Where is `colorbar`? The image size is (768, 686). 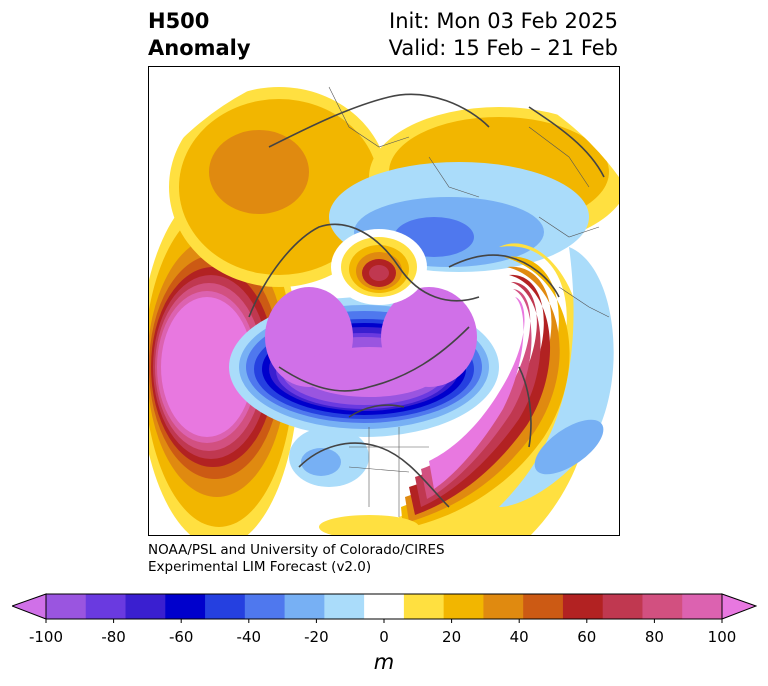 colorbar is located at coordinates (384, 608).